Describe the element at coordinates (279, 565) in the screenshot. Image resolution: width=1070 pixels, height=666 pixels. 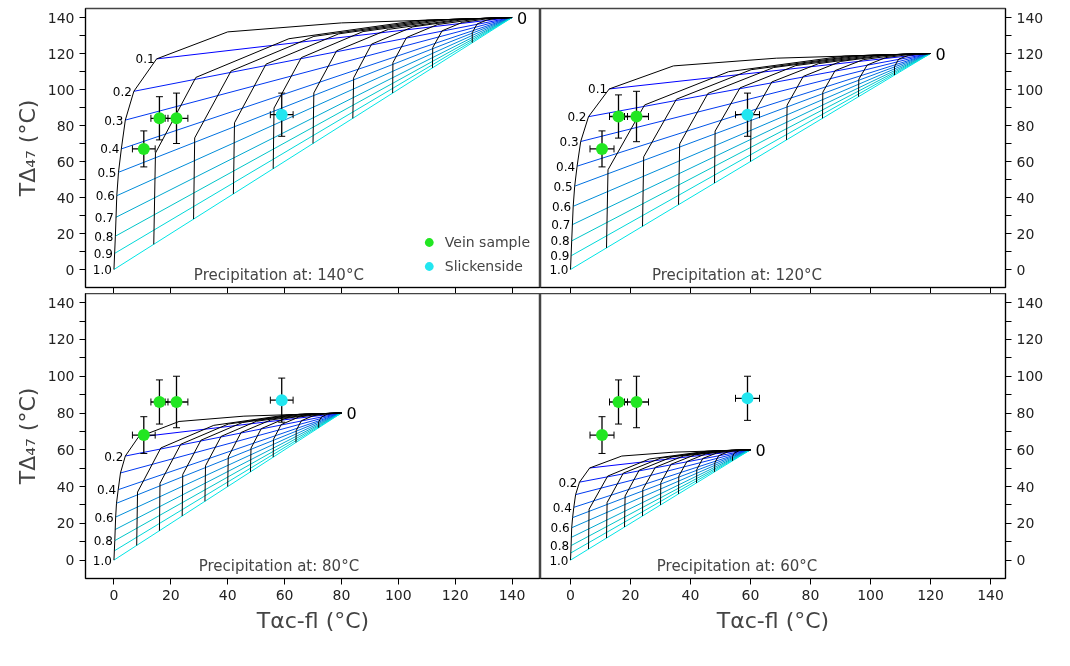
I see `text: Precipitation at: 80°C` at that location.